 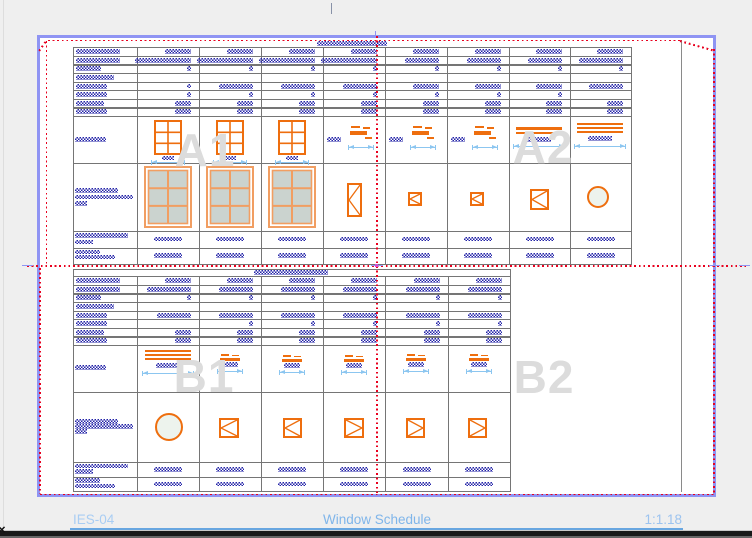 I want to click on sheet-number-tab: IES-04, so click(x=94, y=519).